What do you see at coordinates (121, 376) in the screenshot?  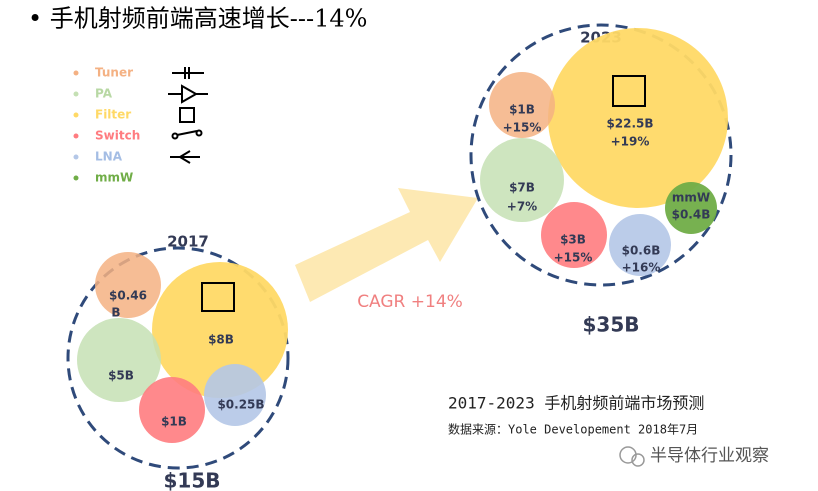 I see `bubble-label: $5B` at bounding box center [121, 376].